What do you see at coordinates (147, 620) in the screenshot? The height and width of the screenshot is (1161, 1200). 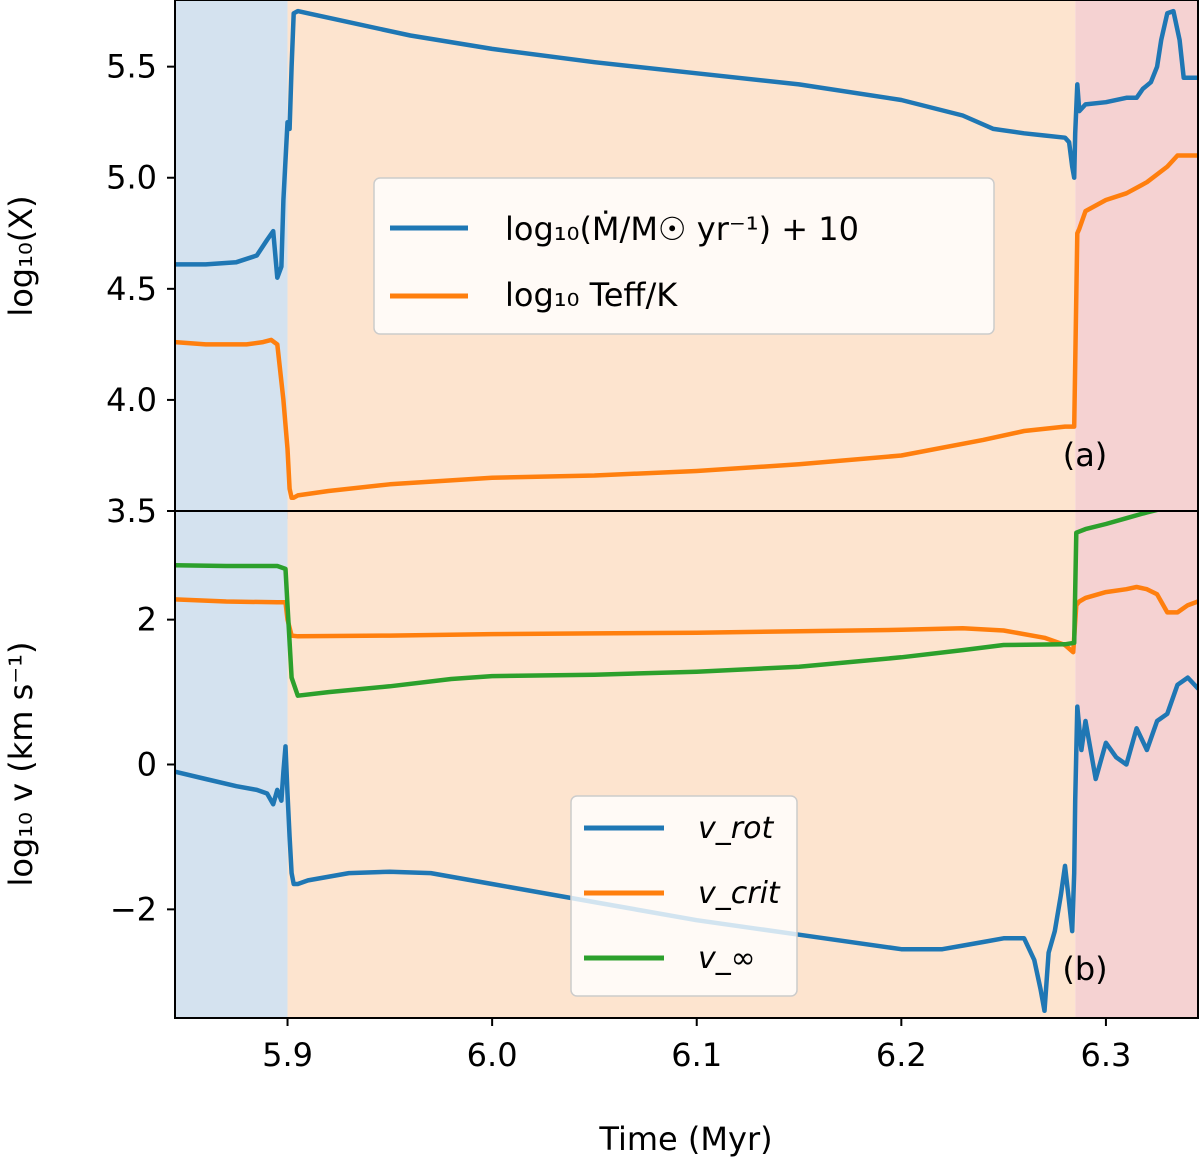 I see `y-tick-label: 2` at bounding box center [147, 620].